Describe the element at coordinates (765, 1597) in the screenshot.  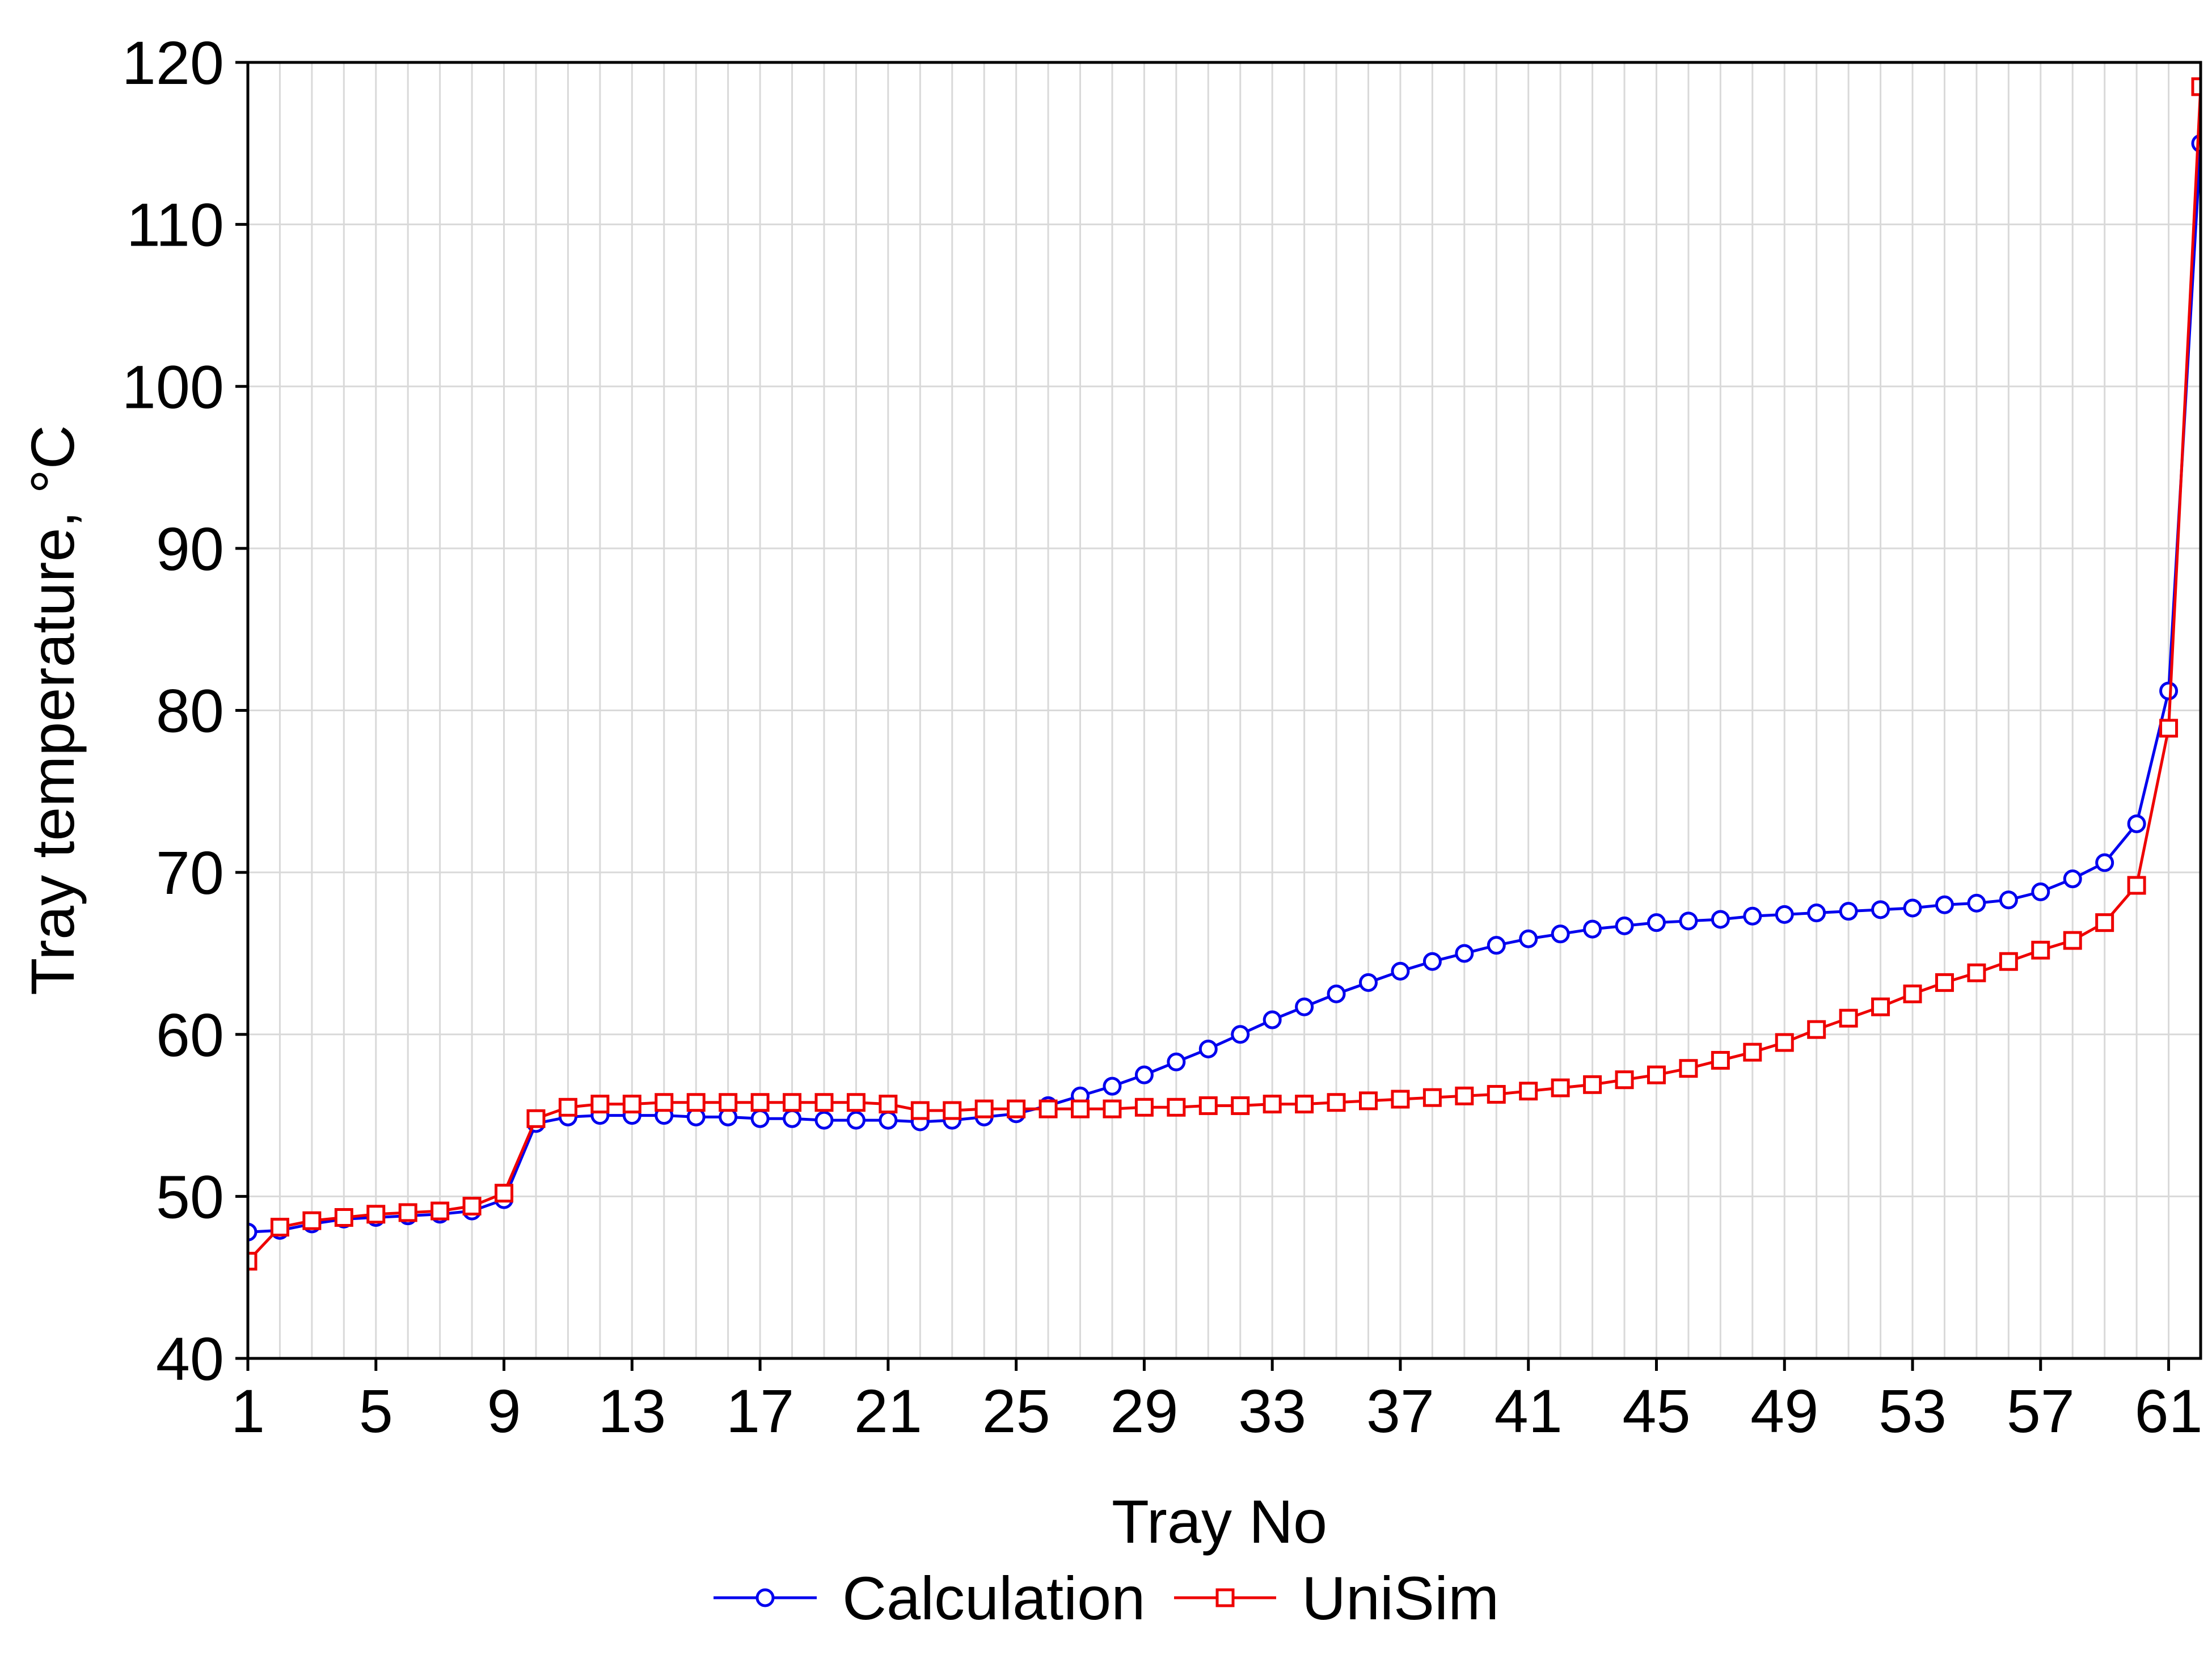
I see `legend-marker-calculation` at that location.